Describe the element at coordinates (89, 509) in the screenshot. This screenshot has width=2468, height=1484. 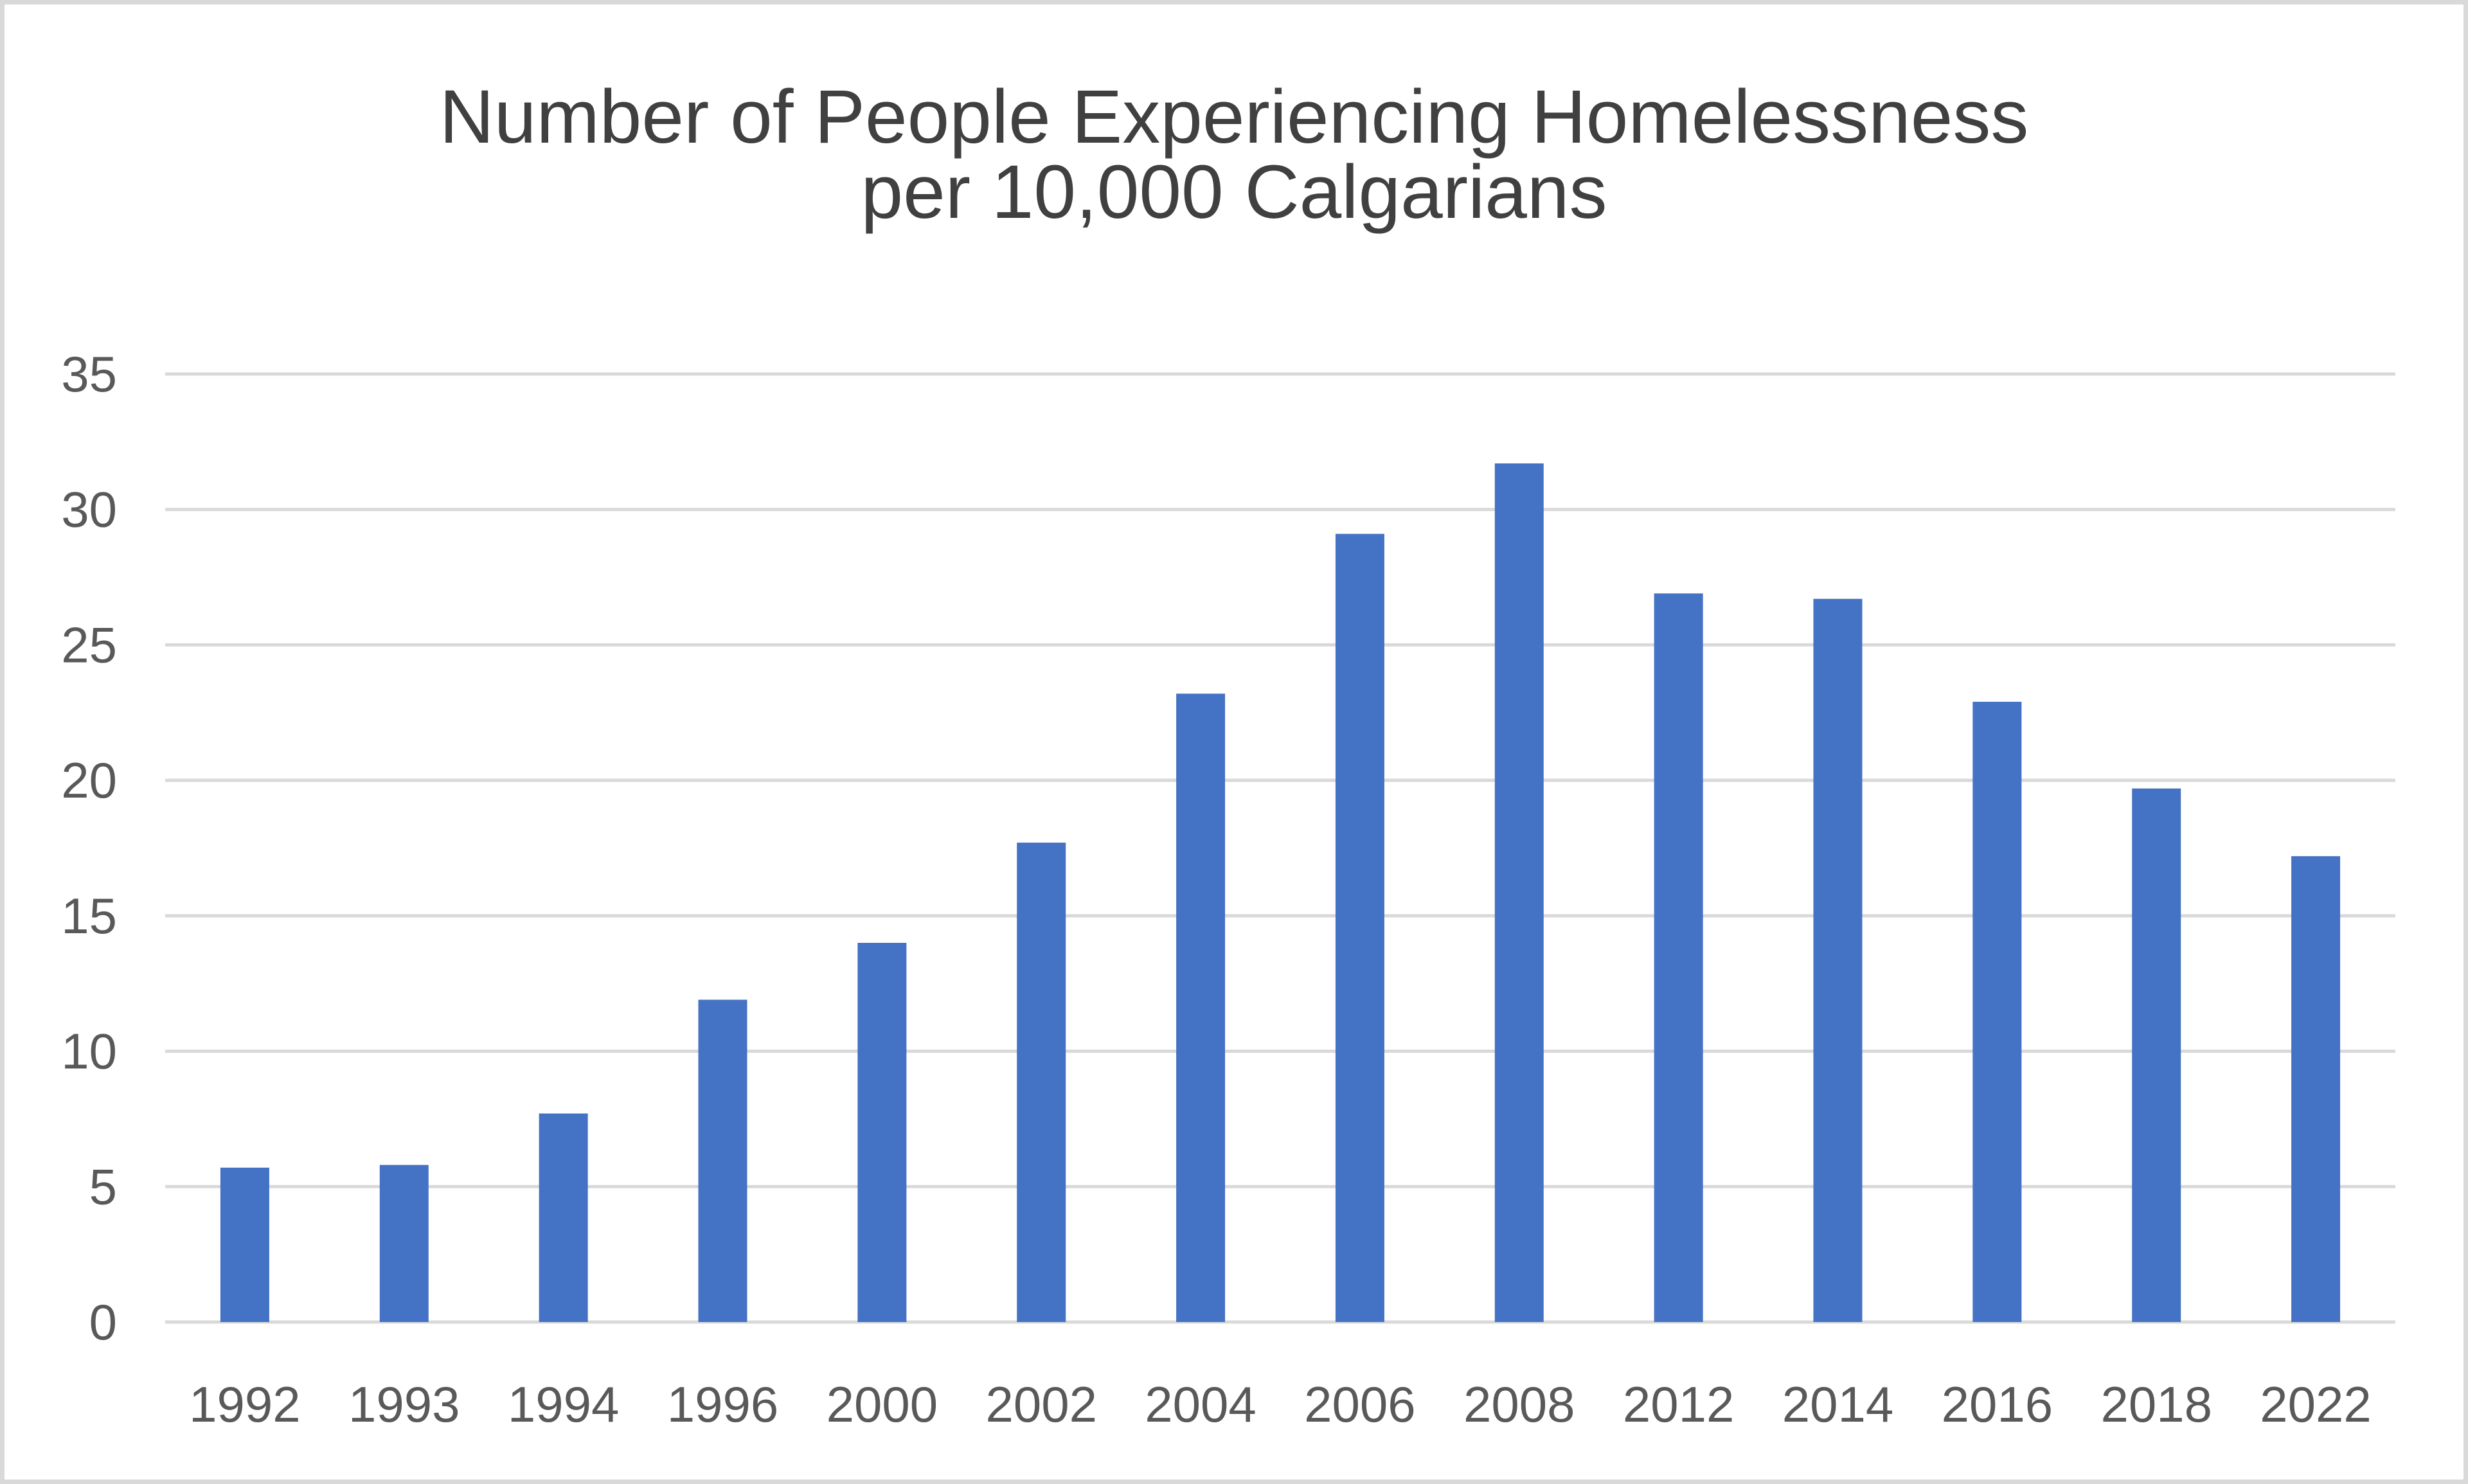
I see `y-tick-label: 30` at that location.